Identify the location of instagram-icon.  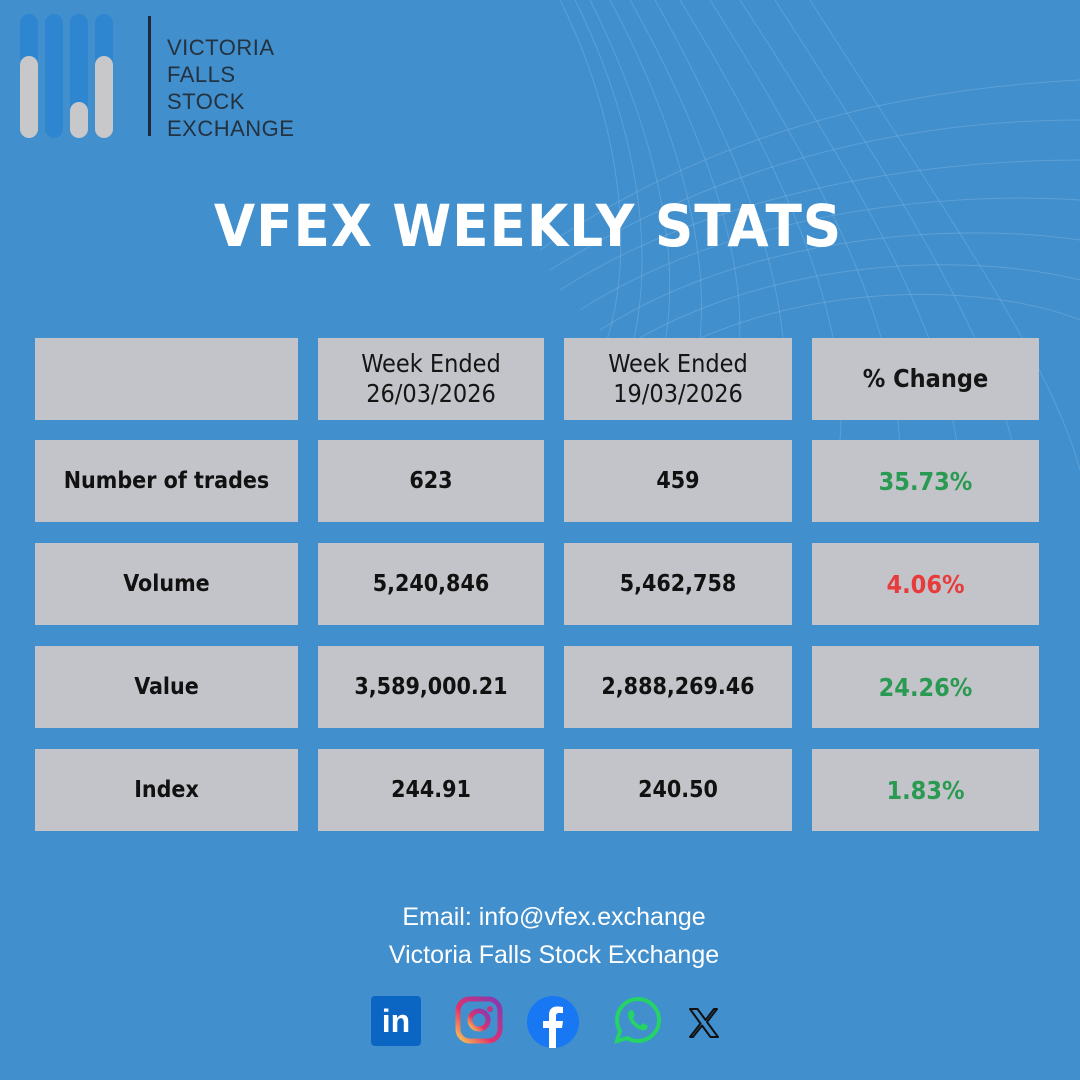
(479, 1020).